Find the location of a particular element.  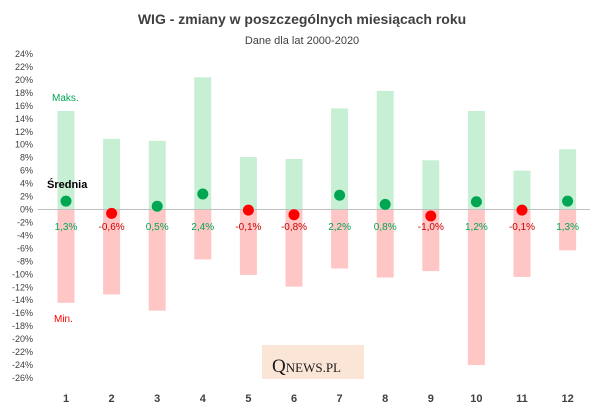

y-tick-label: 20% is located at coordinates (24, 80).